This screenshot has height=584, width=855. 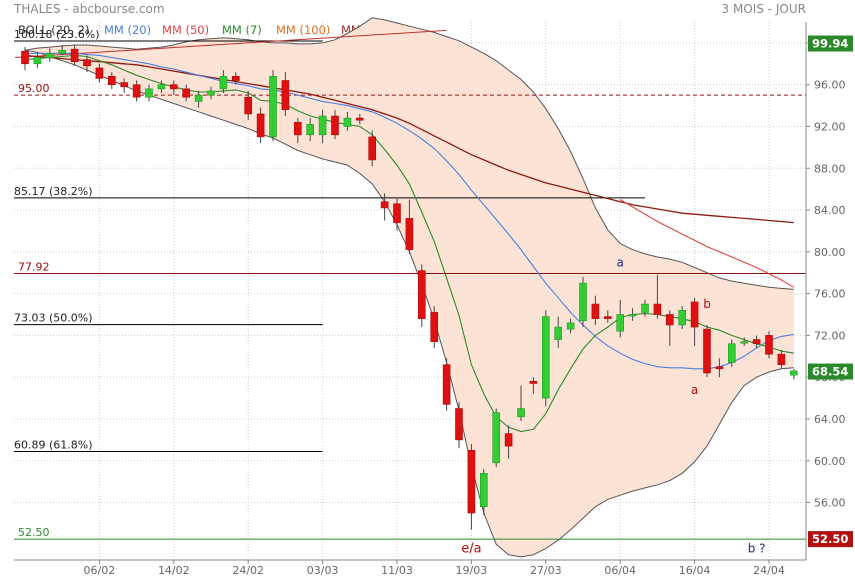 I want to click on period-label: 3 MOIS - JOUR, so click(x=764, y=9).